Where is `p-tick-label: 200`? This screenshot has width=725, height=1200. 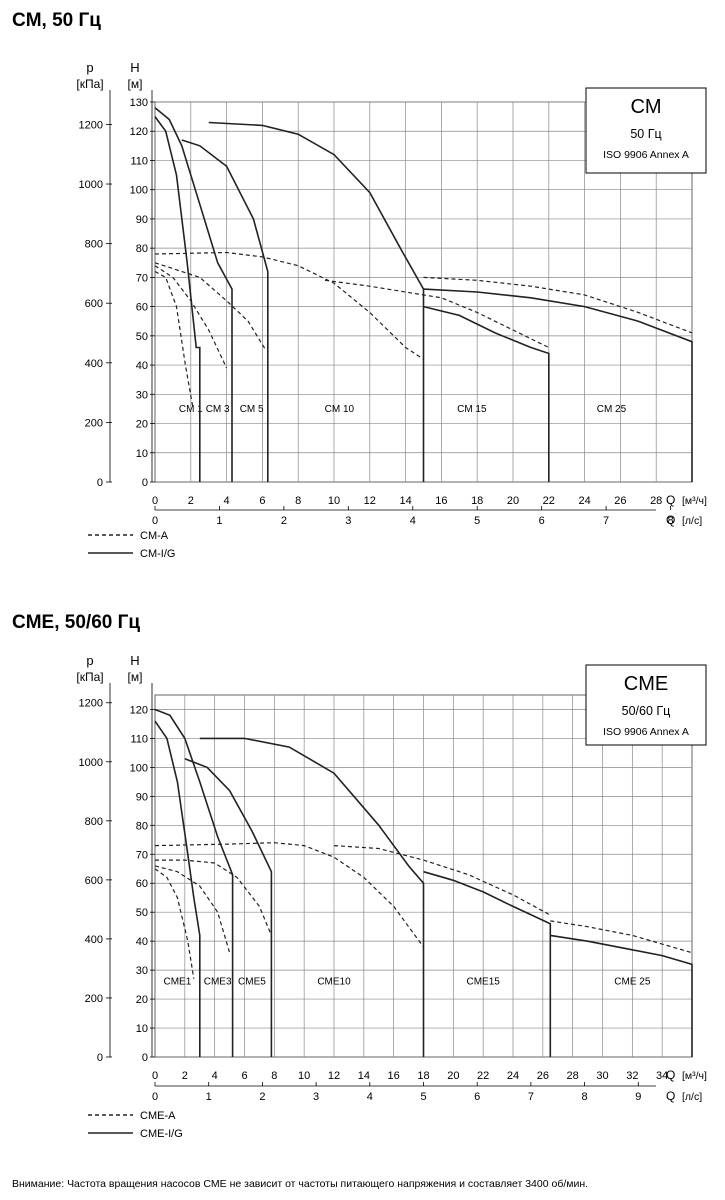
p-tick-label: 200 is located at coordinates (94, 999).